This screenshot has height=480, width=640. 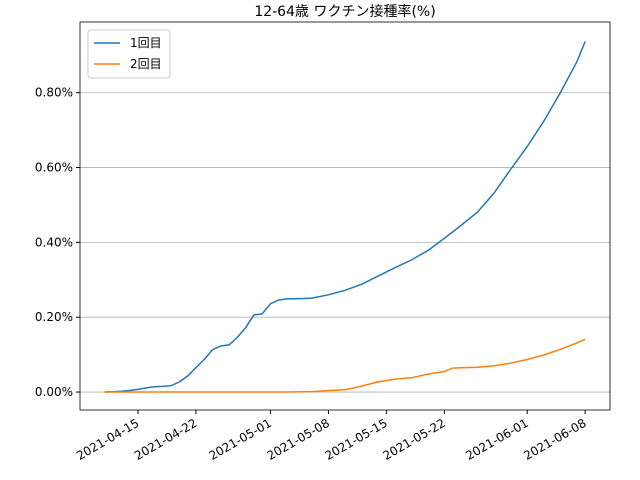 What do you see at coordinates (165, 439) in the screenshot?
I see `x-tick-label: 2021-04-22` at bounding box center [165, 439].